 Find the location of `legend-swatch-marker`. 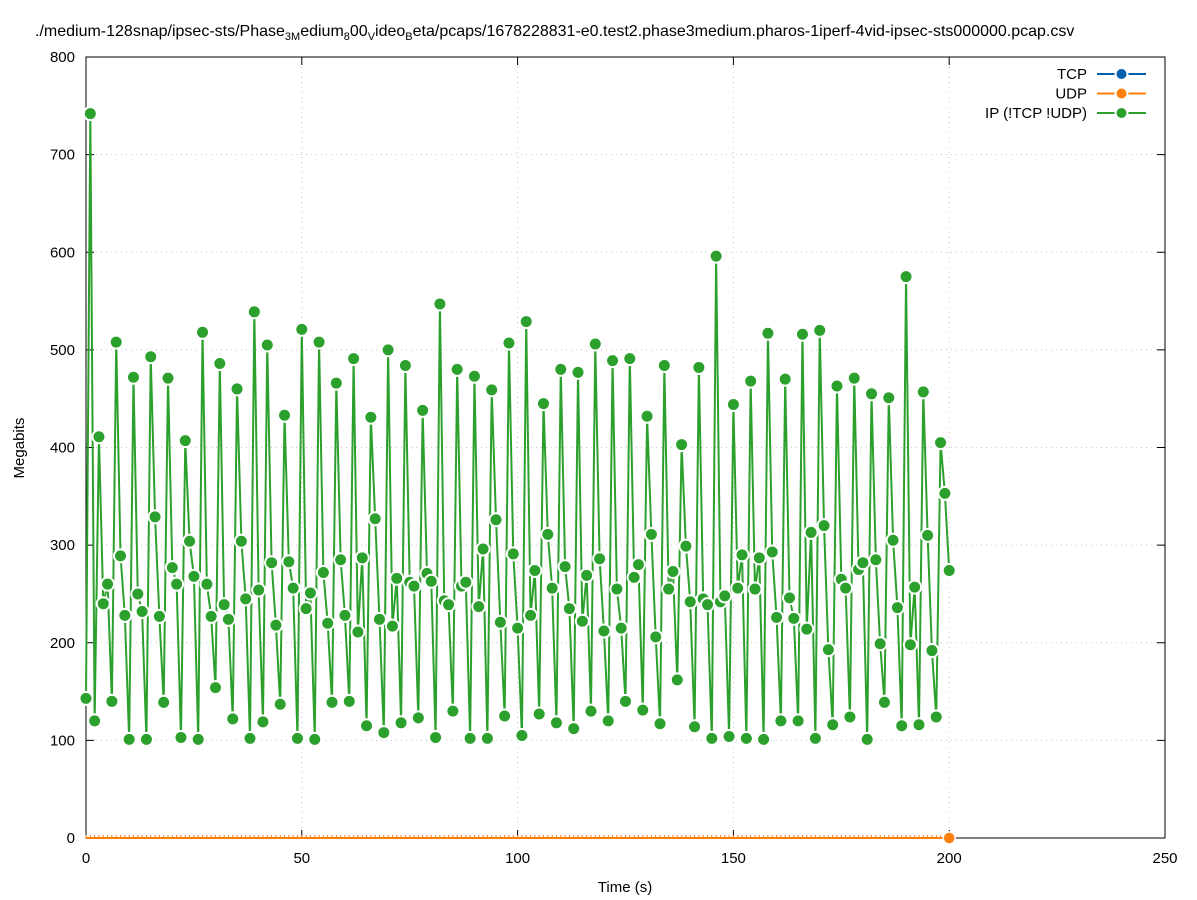

legend-swatch-marker is located at coordinates (1121, 93).